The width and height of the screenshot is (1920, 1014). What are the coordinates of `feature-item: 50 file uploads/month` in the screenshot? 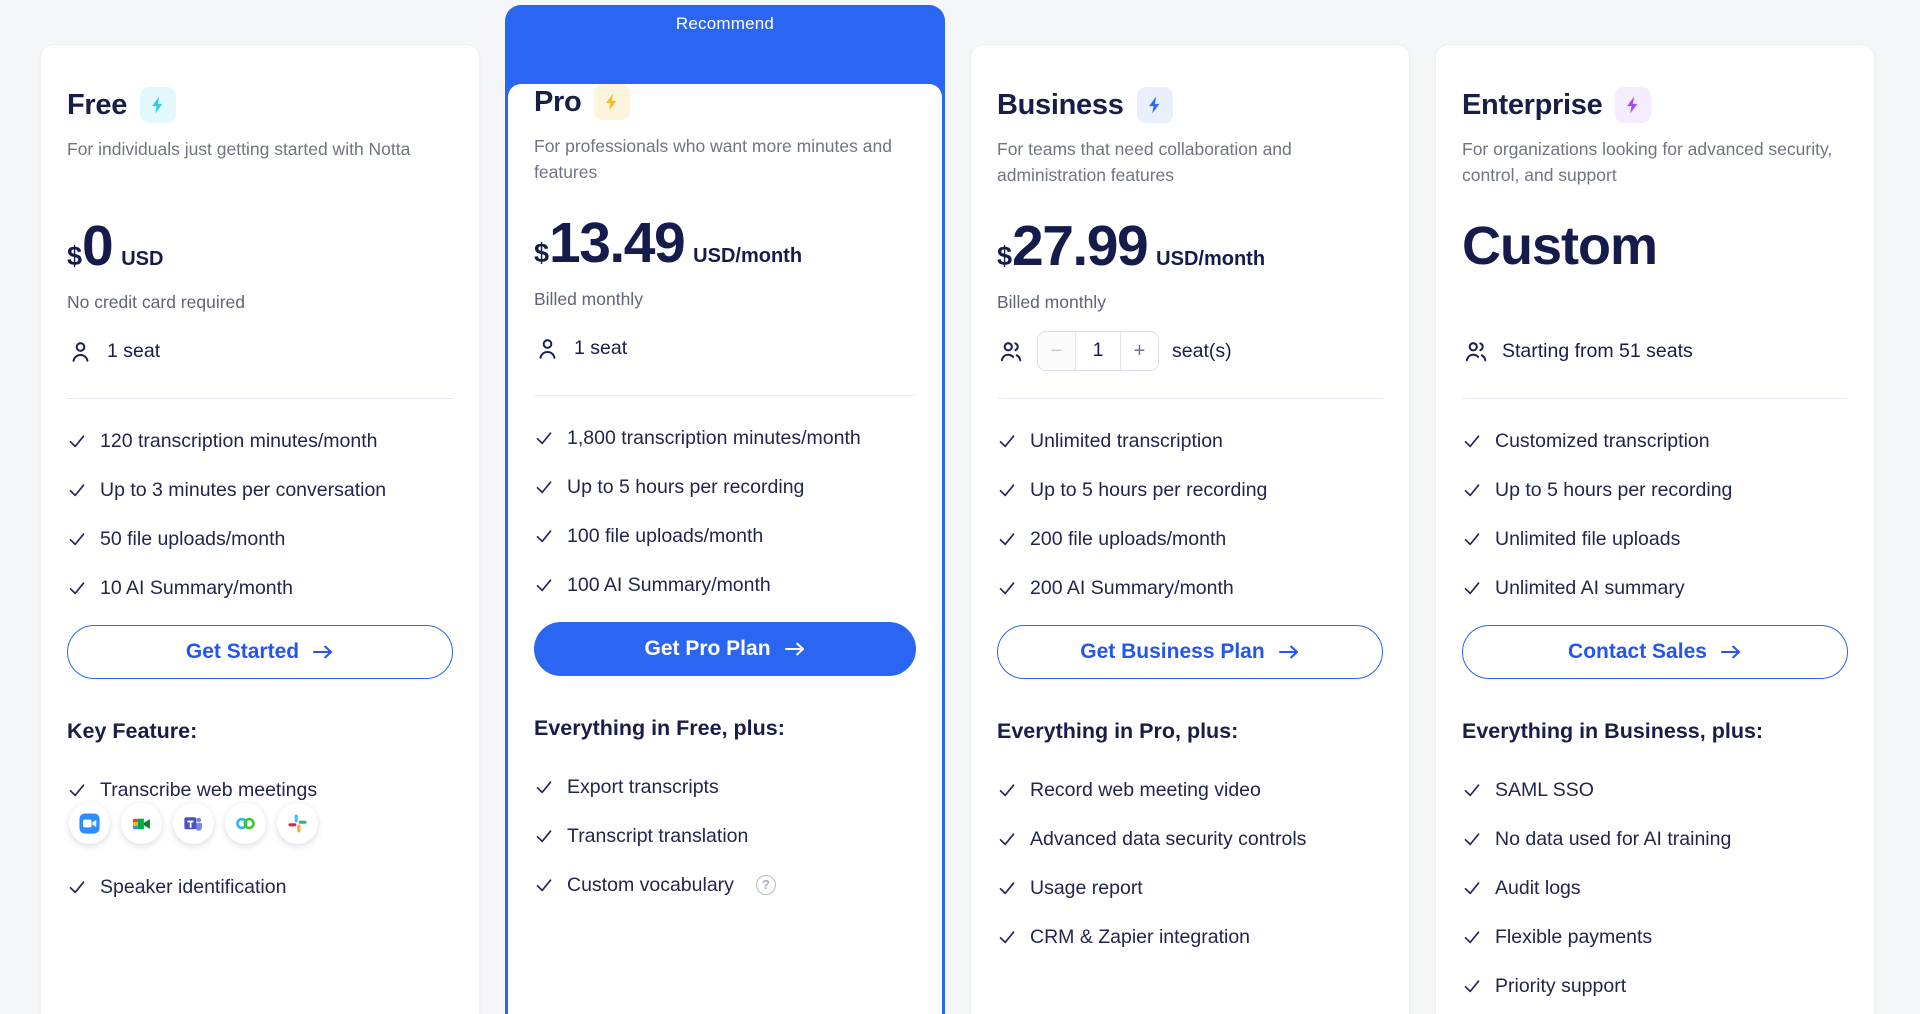 It's located at (260, 539).